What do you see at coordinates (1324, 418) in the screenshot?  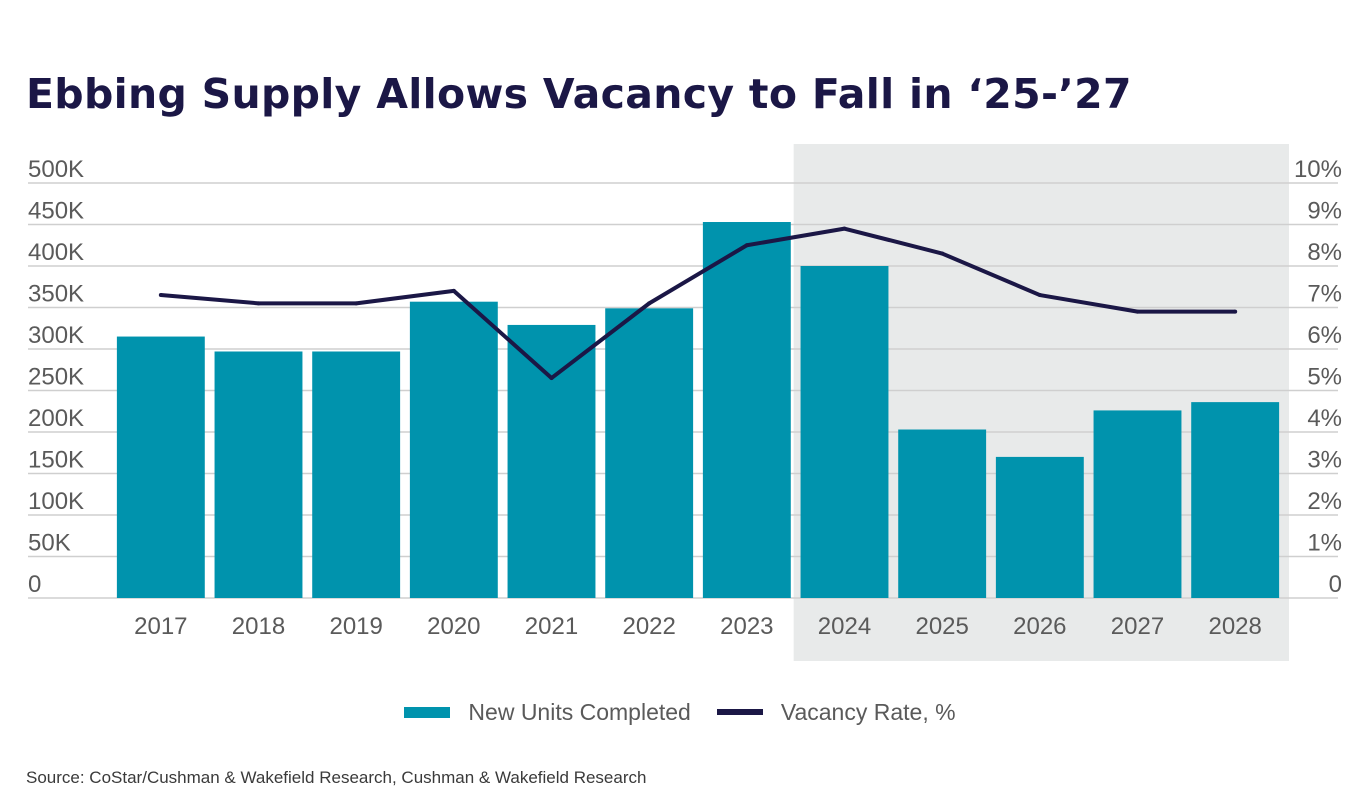 I see `right-tick-label: 4%` at bounding box center [1324, 418].